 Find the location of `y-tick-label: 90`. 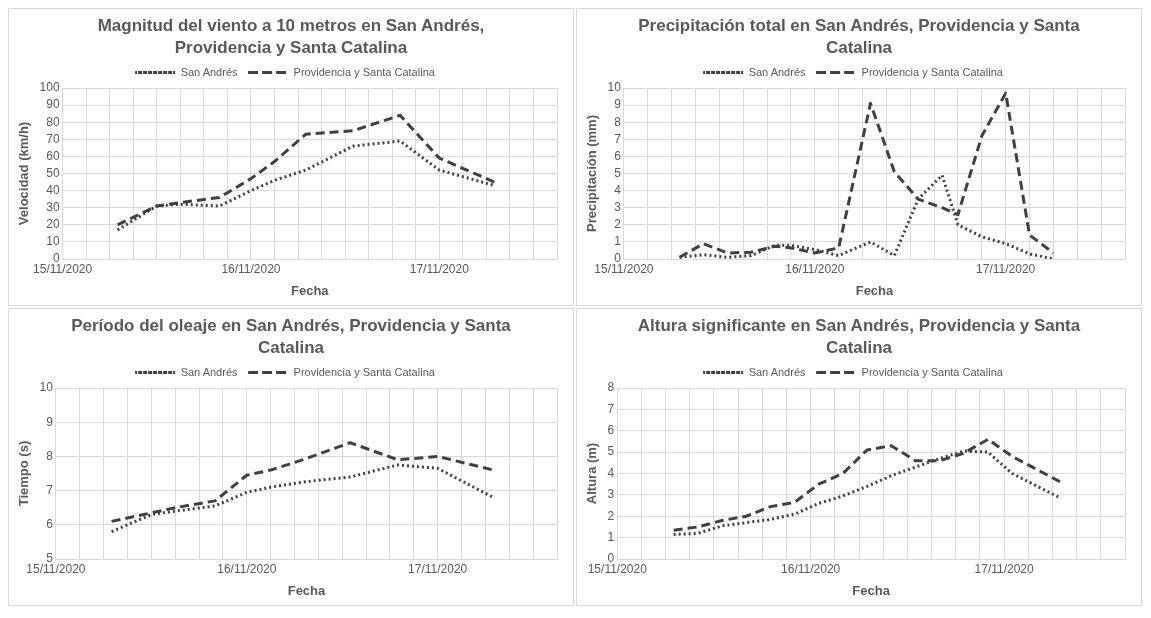

y-tick-label: 90 is located at coordinates (53, 104).